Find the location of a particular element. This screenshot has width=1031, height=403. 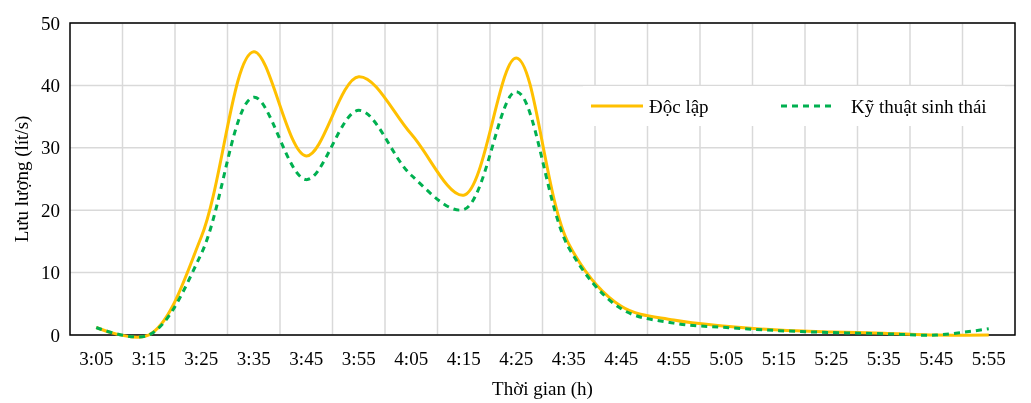

y-tick-label: 50 is located at coordinates (50, 23).